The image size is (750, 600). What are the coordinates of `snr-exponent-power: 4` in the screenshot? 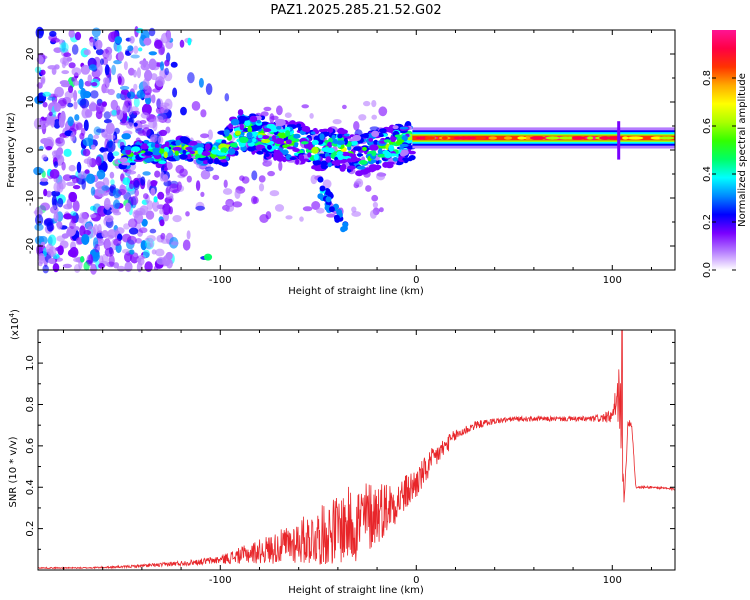 It's located at (12, 314).